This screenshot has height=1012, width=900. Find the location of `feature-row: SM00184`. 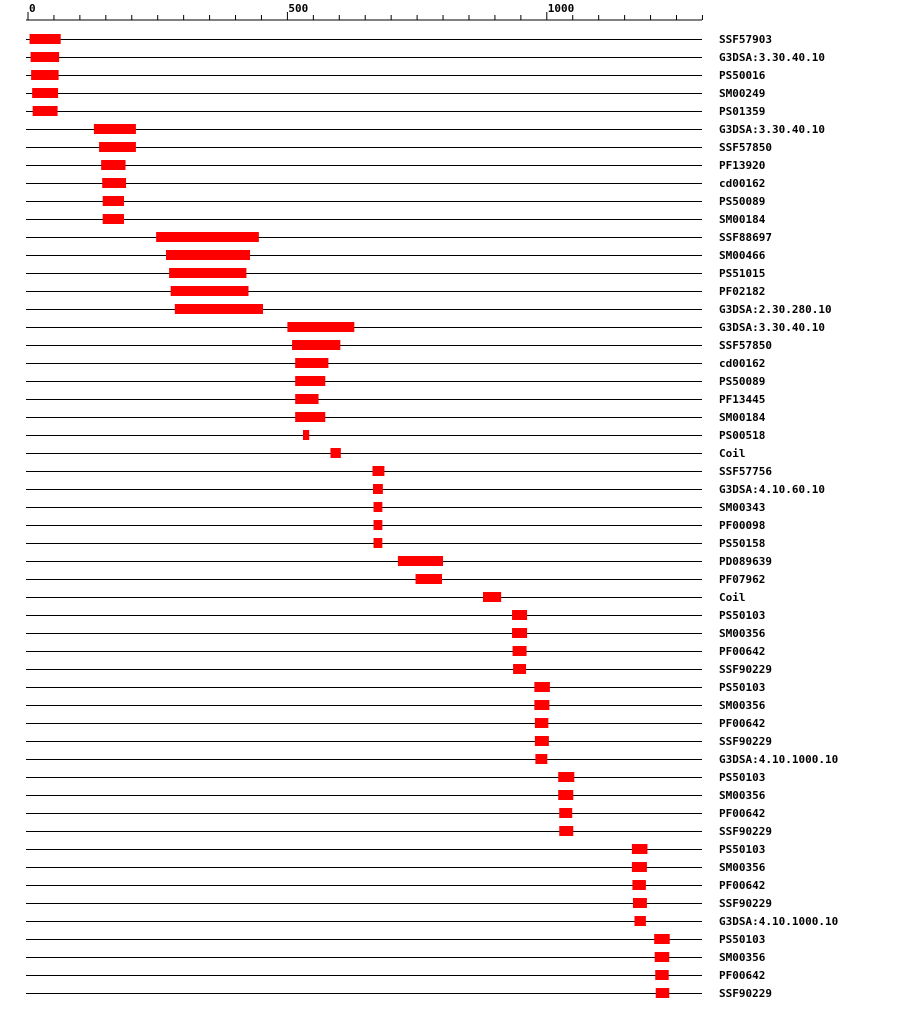

feature-row: SM00184 is located at coordinates (396, 417).